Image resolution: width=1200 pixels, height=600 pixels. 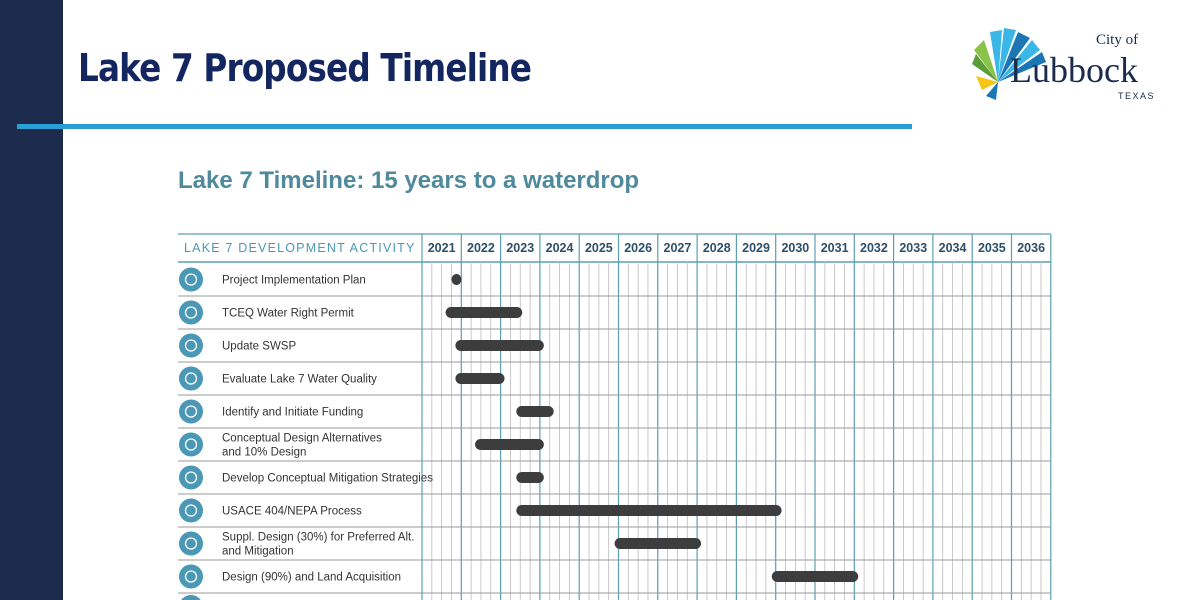 What do you see at coordinates (191, 411) in the screenshot?
I see `dollar-icon` at bounding box center [191, 411].